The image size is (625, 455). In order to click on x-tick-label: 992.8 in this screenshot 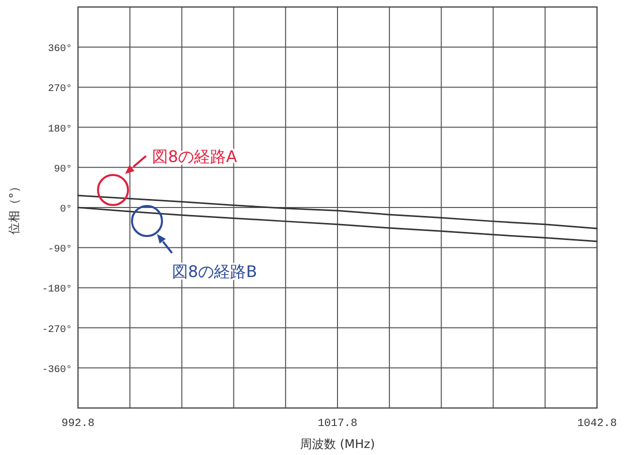, I will do `click(78, 424)`.